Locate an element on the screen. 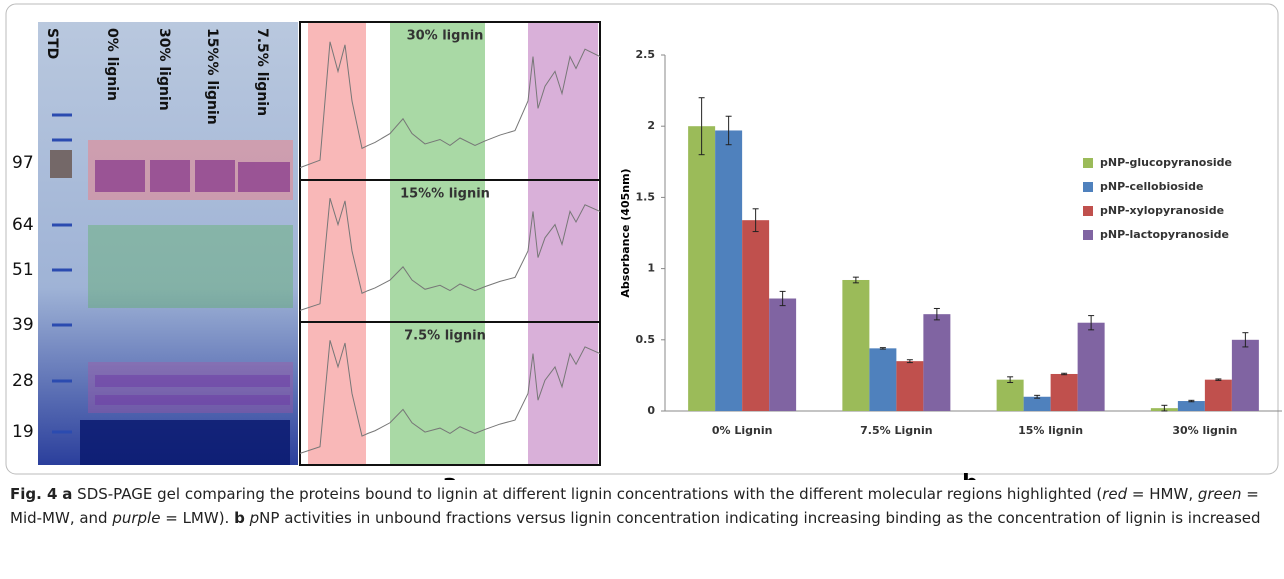 This screenshot has width=1284, height=579. mw-marker: 51 is located at coordinates (23, 270).